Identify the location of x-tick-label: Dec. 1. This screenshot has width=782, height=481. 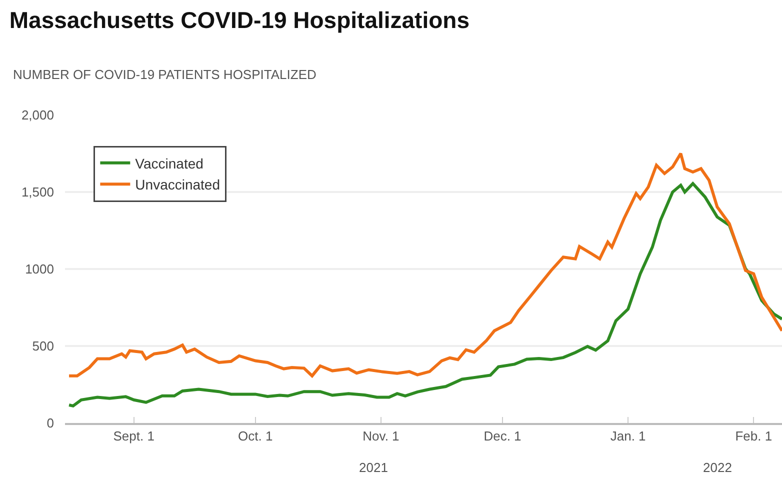
(503, 436).